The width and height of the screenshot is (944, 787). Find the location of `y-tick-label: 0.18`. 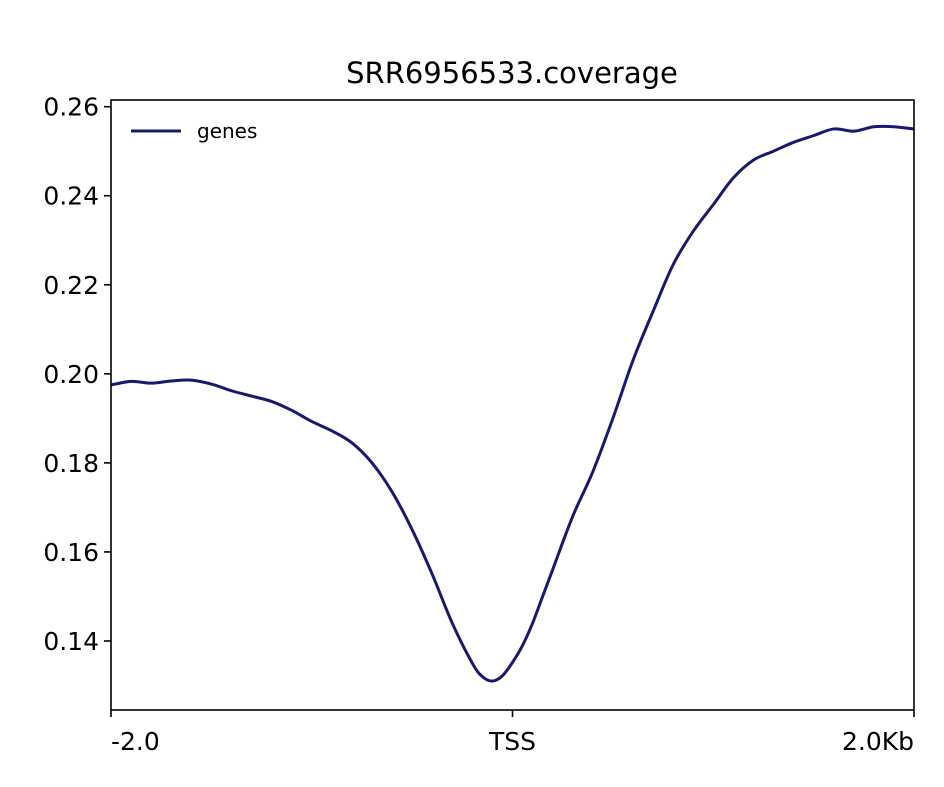

y-tick-label: 0.18 is located at coordinates (71, 463).